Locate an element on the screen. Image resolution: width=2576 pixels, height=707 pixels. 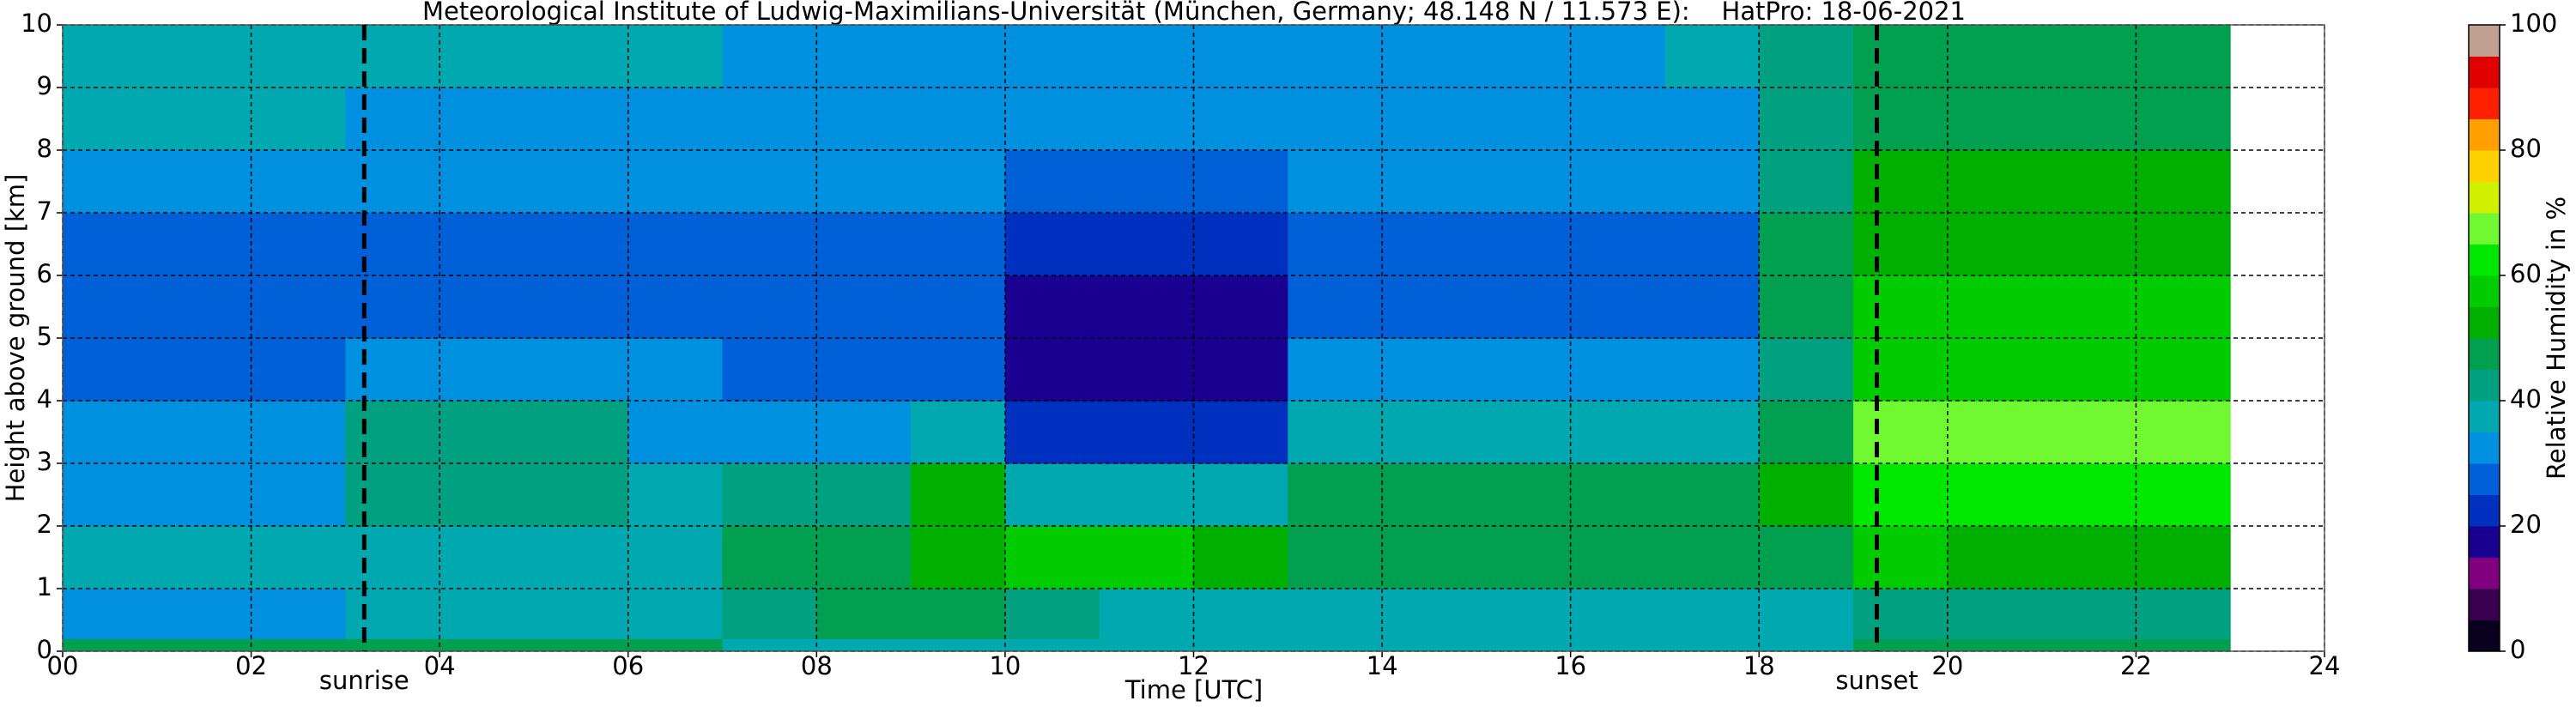
x-tick-label: 12 is located at coordinates (1193, 666).